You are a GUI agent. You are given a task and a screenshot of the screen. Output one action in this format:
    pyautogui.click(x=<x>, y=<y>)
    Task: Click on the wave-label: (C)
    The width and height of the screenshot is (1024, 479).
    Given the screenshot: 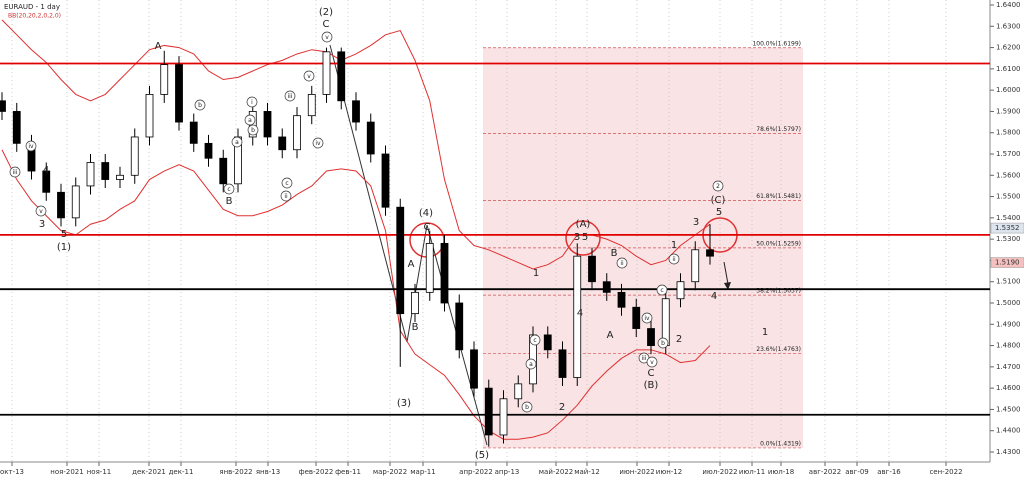 What is the action you would take?
    pyautogui.click(x=718, y=200)
    